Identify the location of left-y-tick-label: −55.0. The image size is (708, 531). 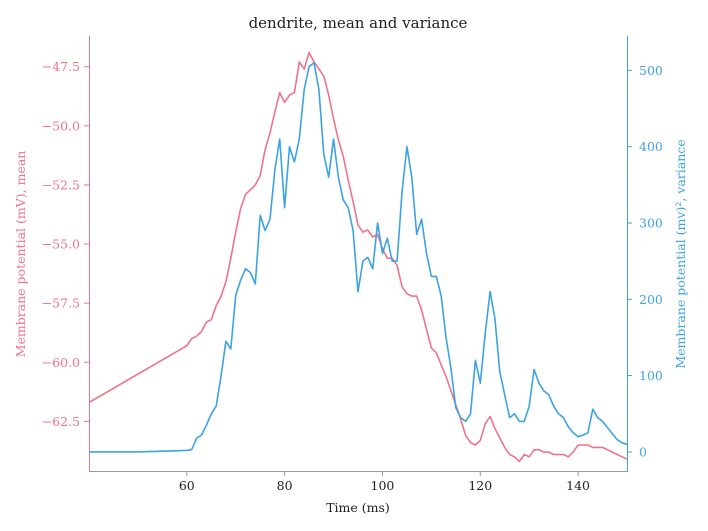
(61, 244).